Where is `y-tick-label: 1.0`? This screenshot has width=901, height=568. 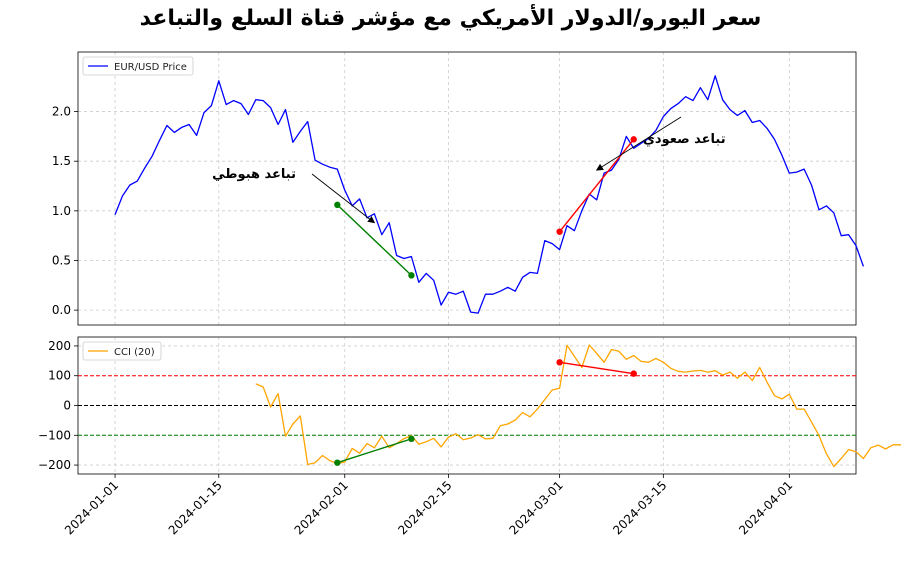
y-tick-label: 1.0 is located at coordinates (61, 211).